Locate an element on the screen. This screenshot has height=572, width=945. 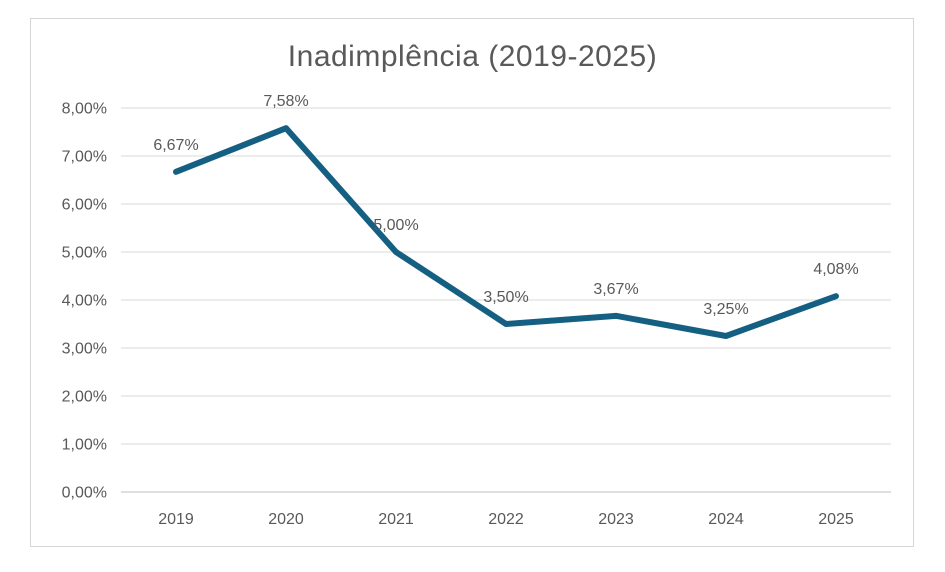
data-label: 3,67% is located at coordinates (615, 289).